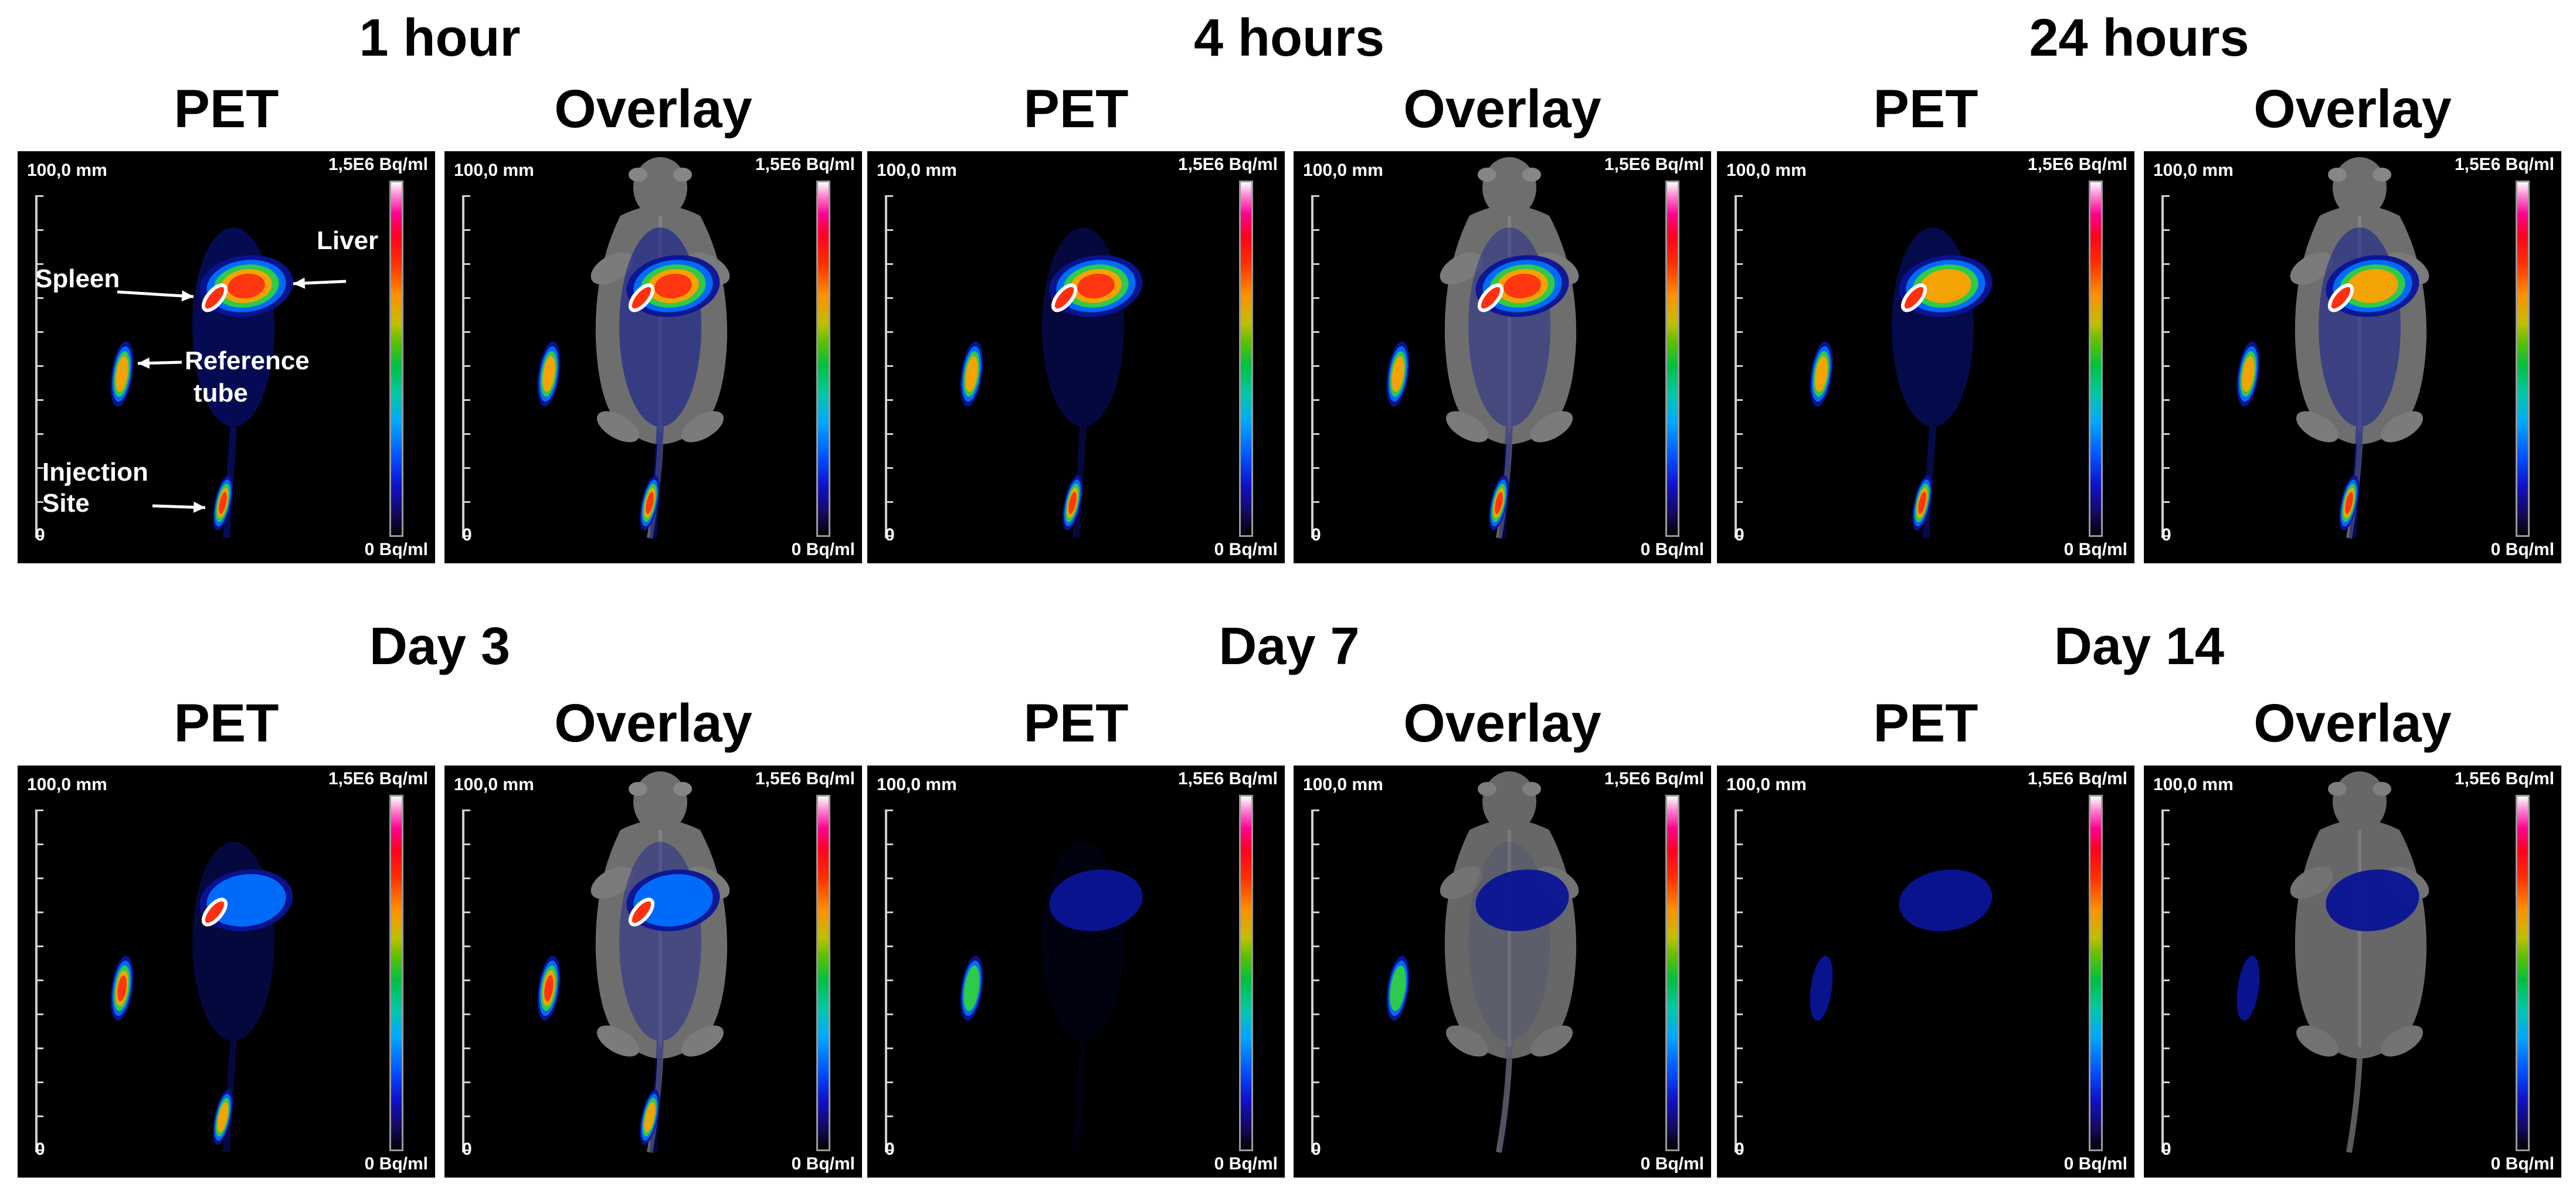  Describe the element at coordinates (66, 503) in the screenshot. I see `injection-site-annotation-line2: Site` at that location.